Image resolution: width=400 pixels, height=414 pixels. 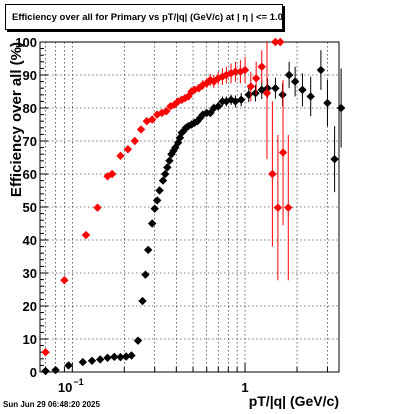 What do you see at coordinates (30, 339) in the screenshot?
I see `y-tick-label: 10` at bounding box center [30, 339].